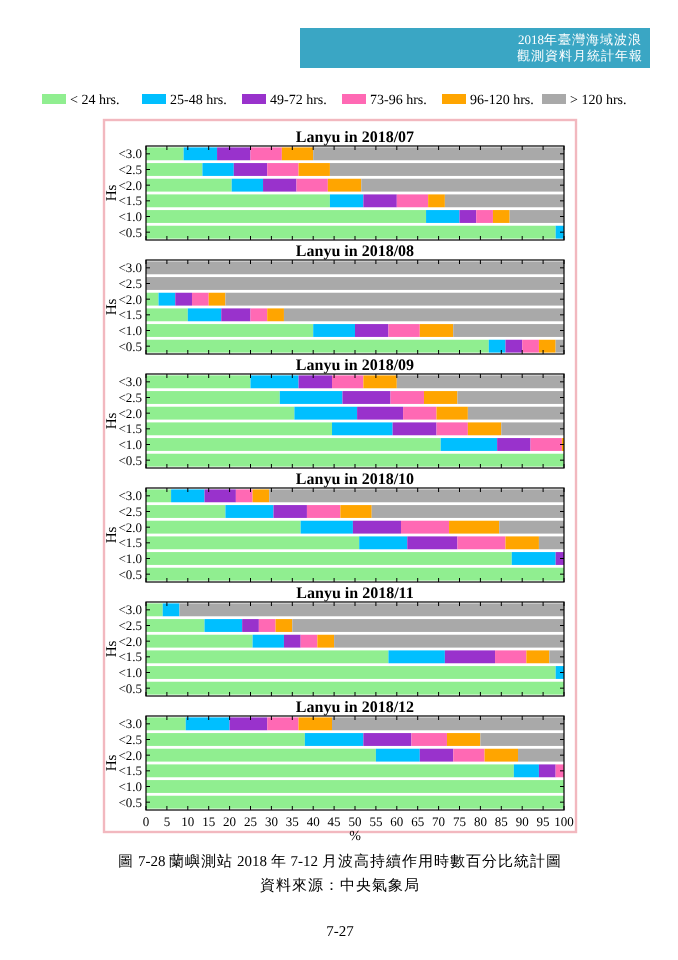  Describe the element at coordinates (355, 137) in the screenshot. I see `chart-title: Lanyu in 2018/07` at that location.